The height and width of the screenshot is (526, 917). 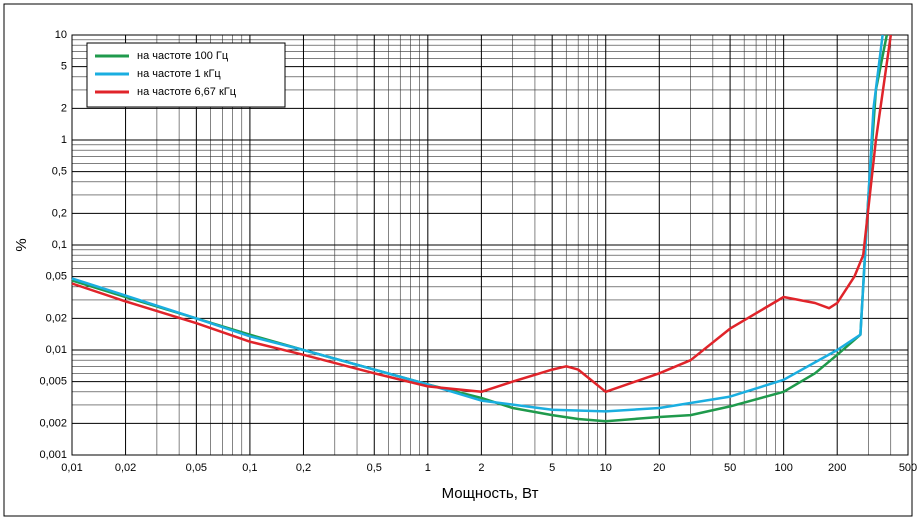 What do you see at coordinates (908, 468) in the screenshot?
I see `x-tick-label: 500` at bounding box center [908, 468].